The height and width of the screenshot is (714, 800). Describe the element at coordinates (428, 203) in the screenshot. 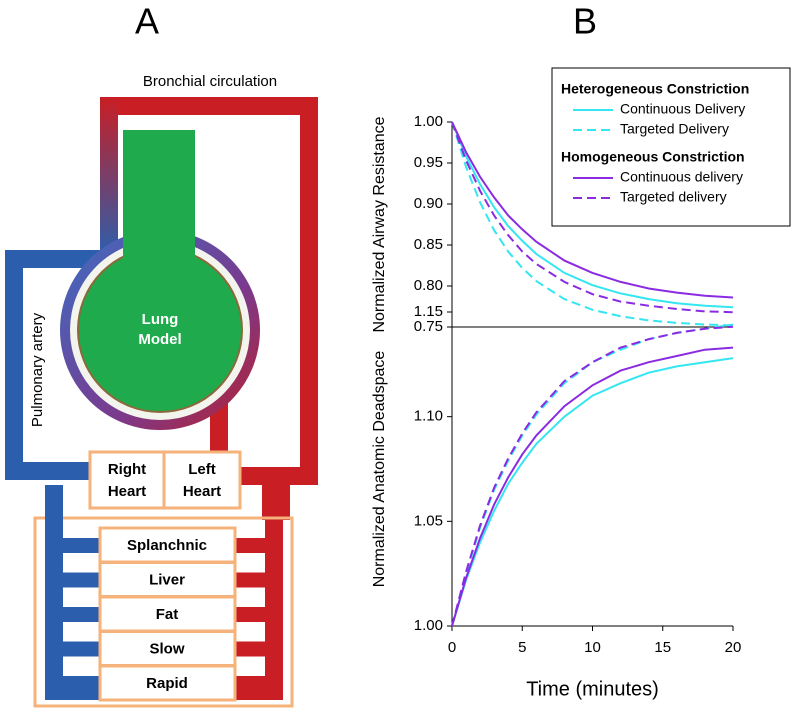

I see `y-tick-label: 0.90` at that location.